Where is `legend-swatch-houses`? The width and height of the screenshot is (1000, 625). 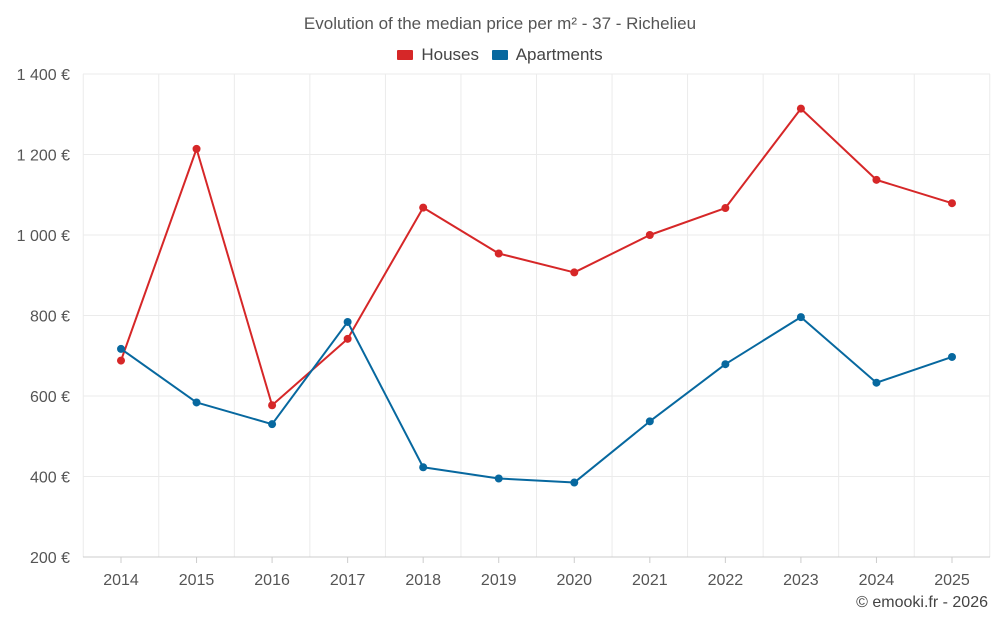 legend-swatch-houses is located at coordinates (405, 55).